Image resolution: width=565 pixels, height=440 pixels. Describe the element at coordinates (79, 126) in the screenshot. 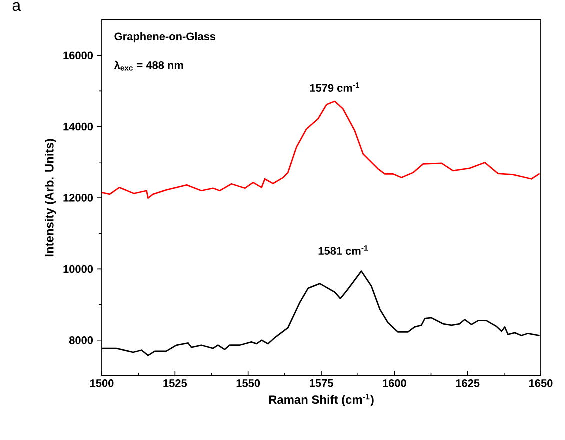

I see `y-tick-label: 14000` at that location.